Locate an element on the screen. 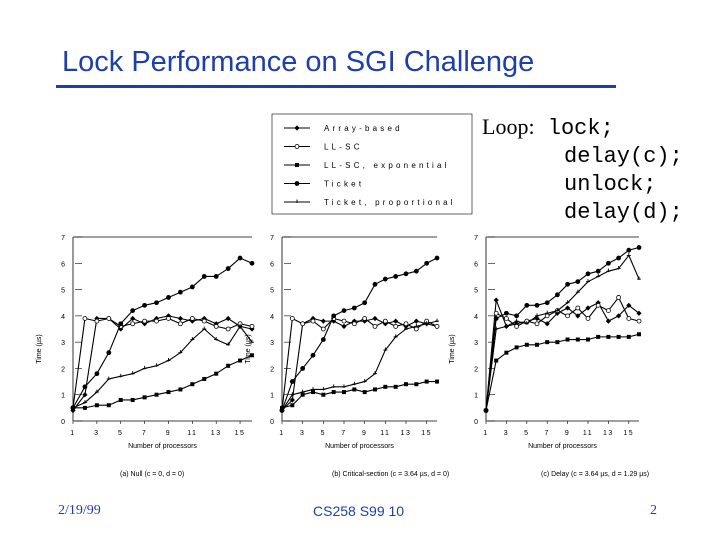  footer-course: CS258 S99 10 is located at coordinates (359, 511).